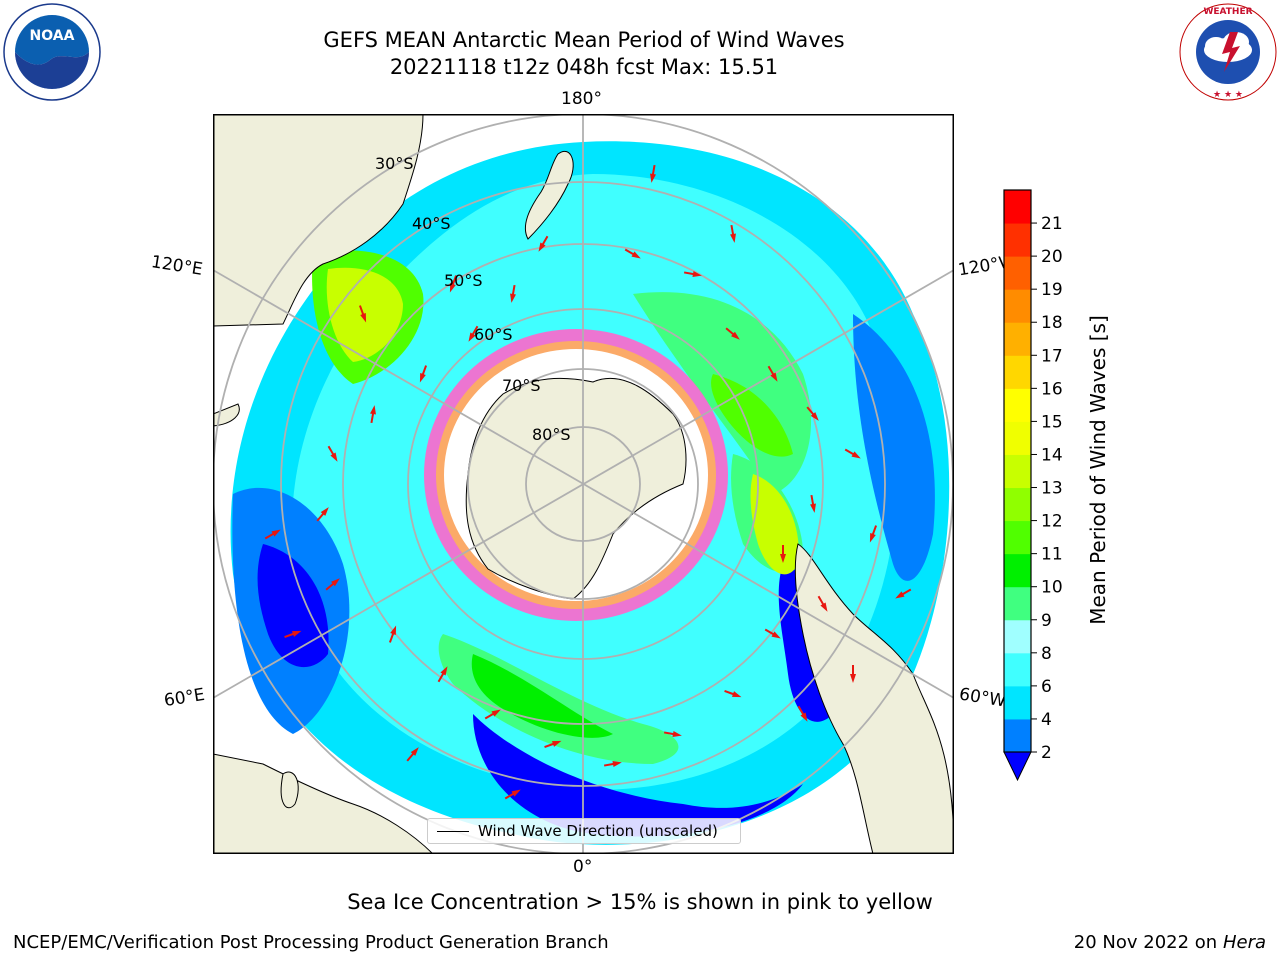 The width and height of the screenshot is (1280, 960). What do you see at coordinates (1052, 455) in the screenshot?
I see `colorbar-tick-label: 14` at bounding box center [1052, 455].